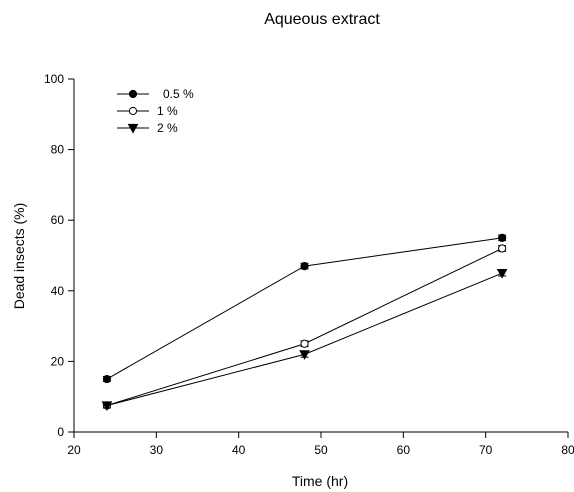 Image resolution: width=574 pixels, height=492 pixels. Describe the element at coordinates (486, 450) in the screenshot. I see `x-tick-label: 70` at that location.